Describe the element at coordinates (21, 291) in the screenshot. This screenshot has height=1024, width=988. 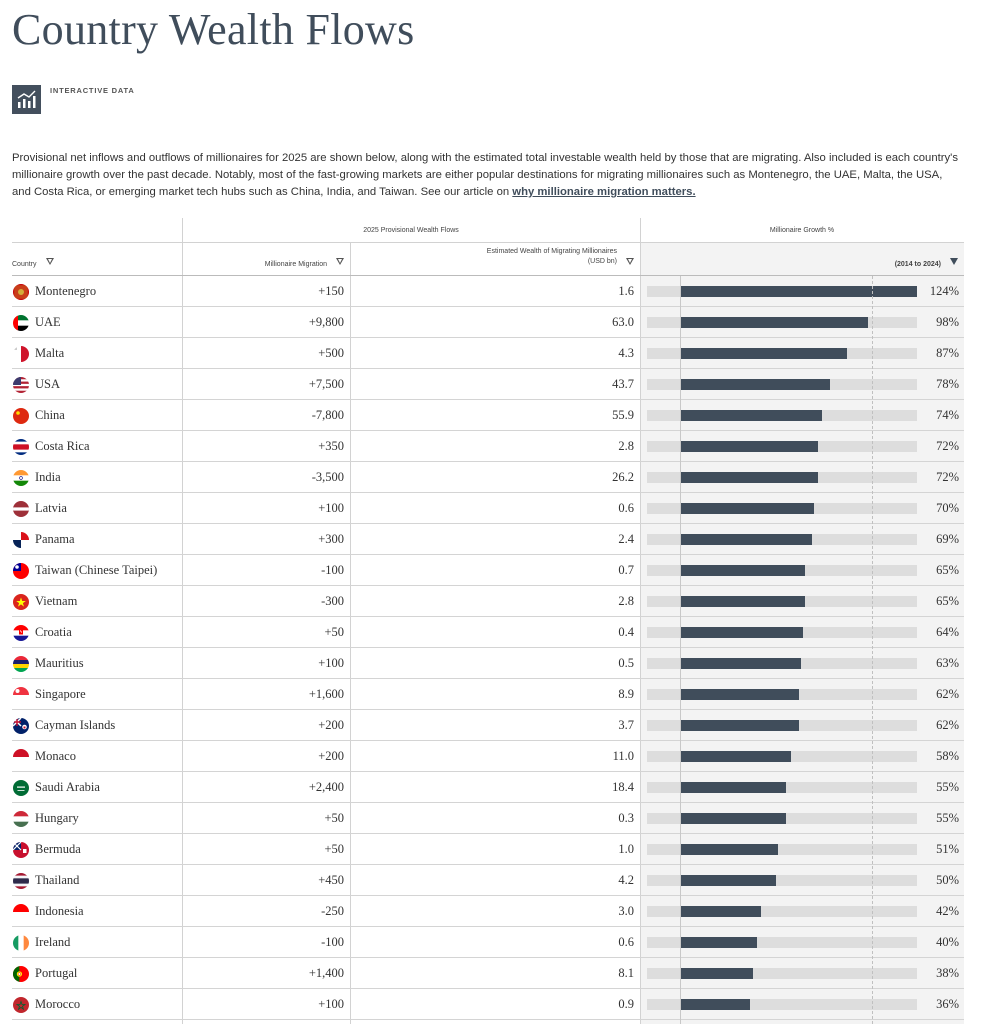
I see `montenegro-flag-icon` at that location.